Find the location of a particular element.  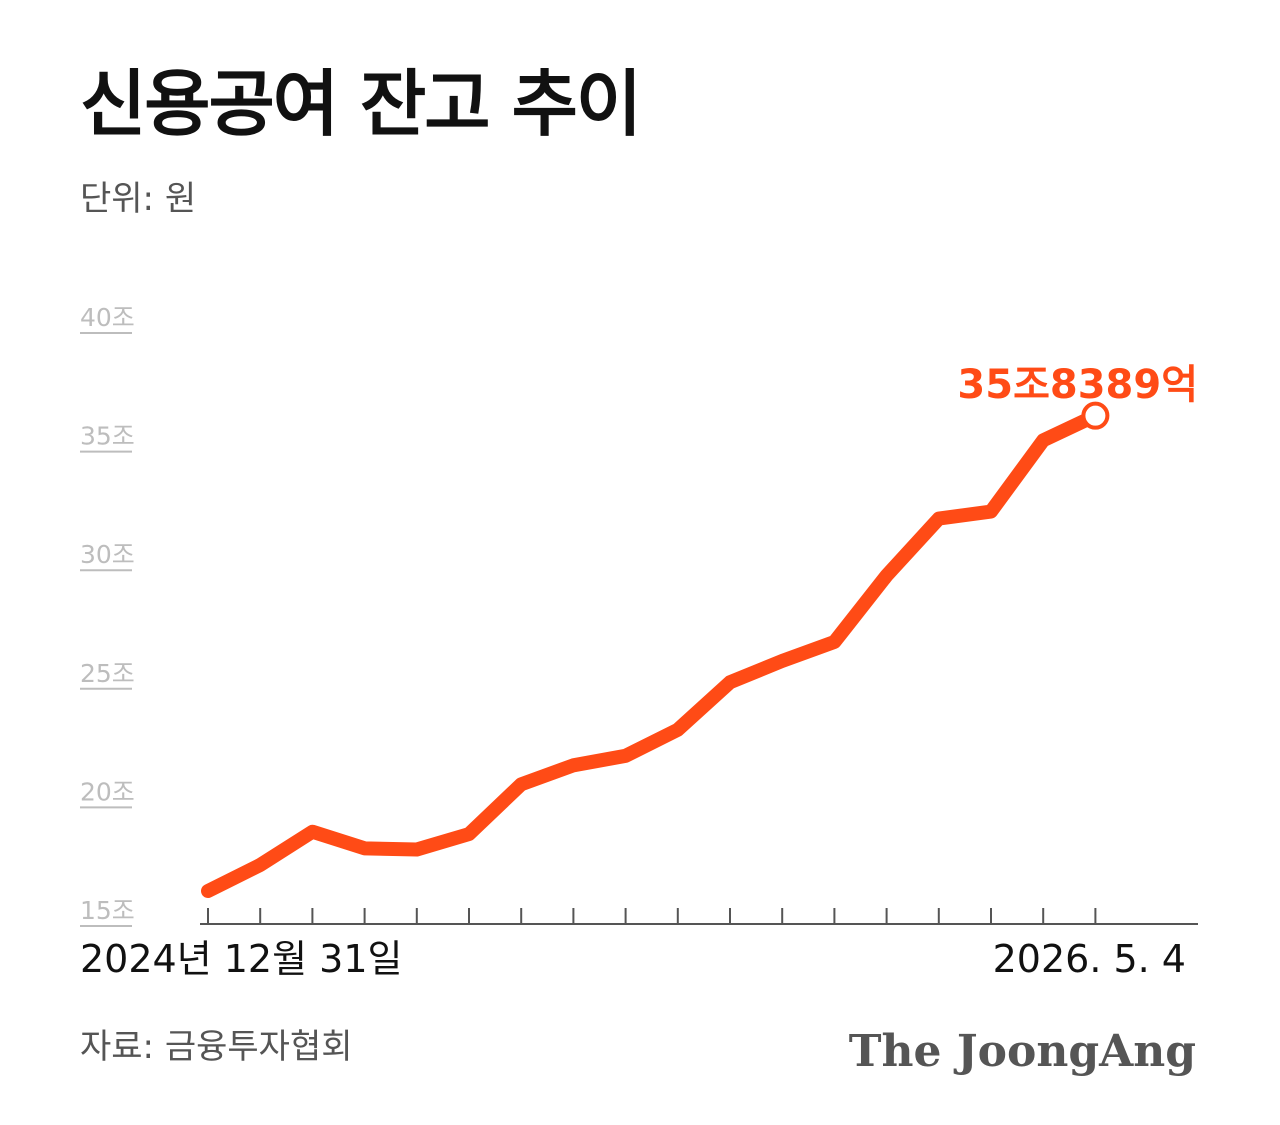

chart-title: 신용공여 잔고 추이 is located at coordinates (361, 104).